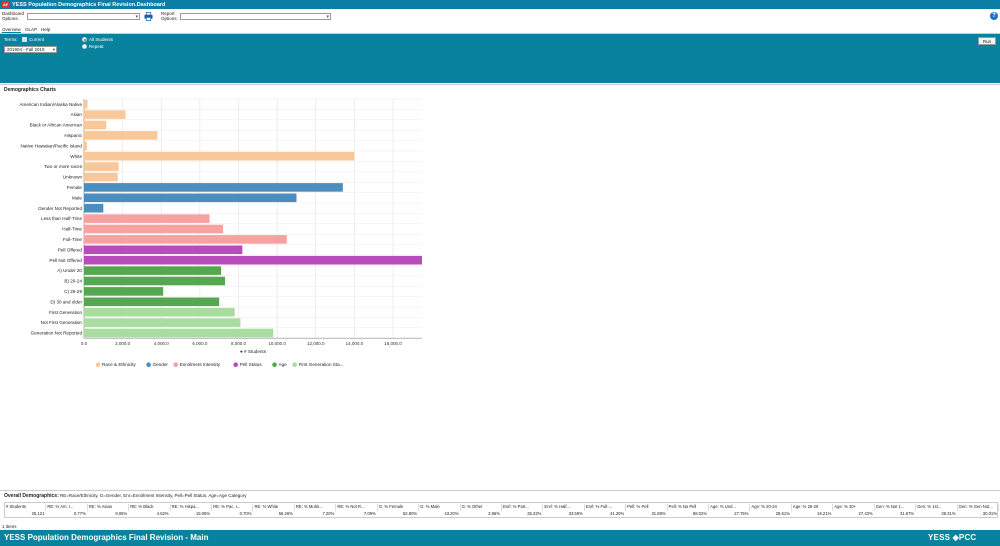 The height and width of the screenshot is (546, 1000). I want to click on radio-repeat-label: Repeat, so click(96, 46).